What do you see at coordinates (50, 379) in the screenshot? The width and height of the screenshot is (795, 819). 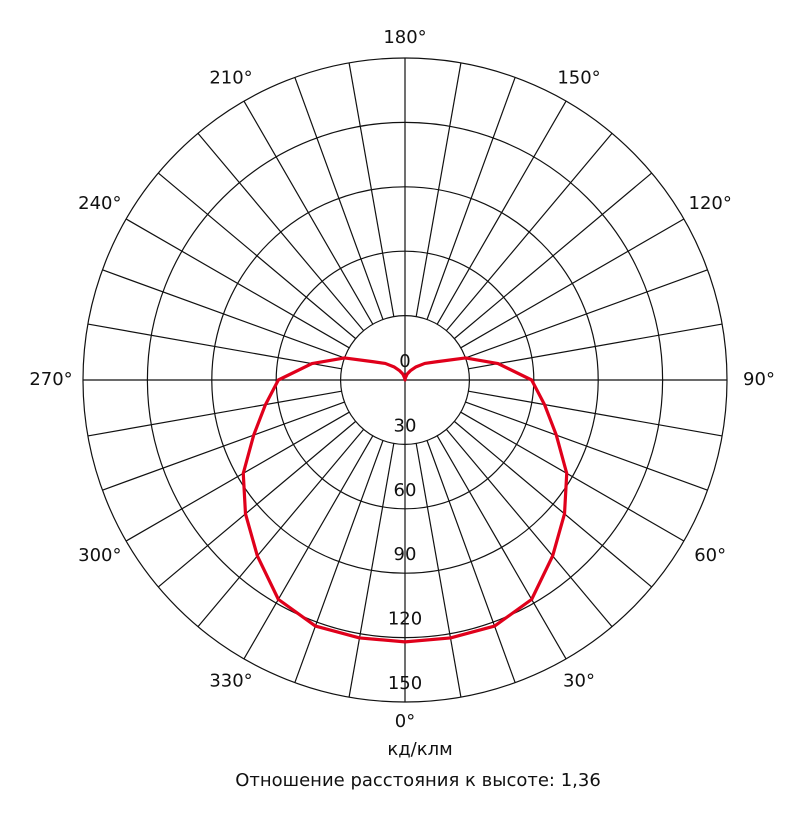 I see `angle-tick-label: 270°` at bounding box center [50, 379].